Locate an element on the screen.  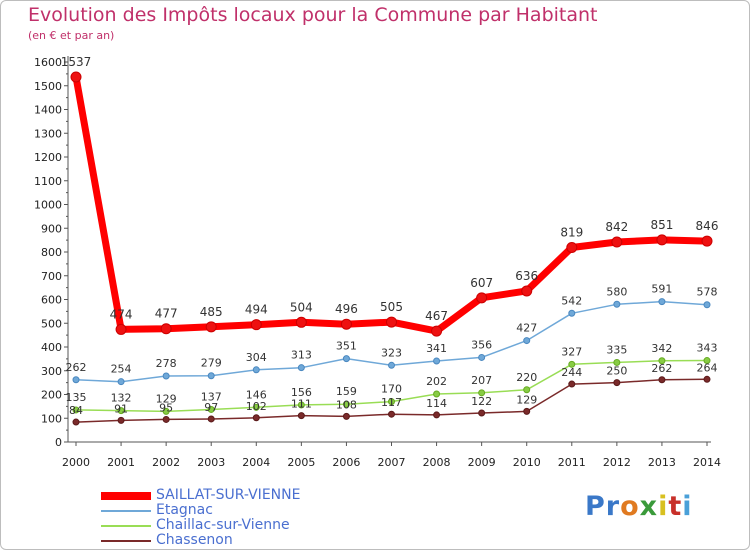
y-tick-label: 500 is located at coordinates (51, 323).